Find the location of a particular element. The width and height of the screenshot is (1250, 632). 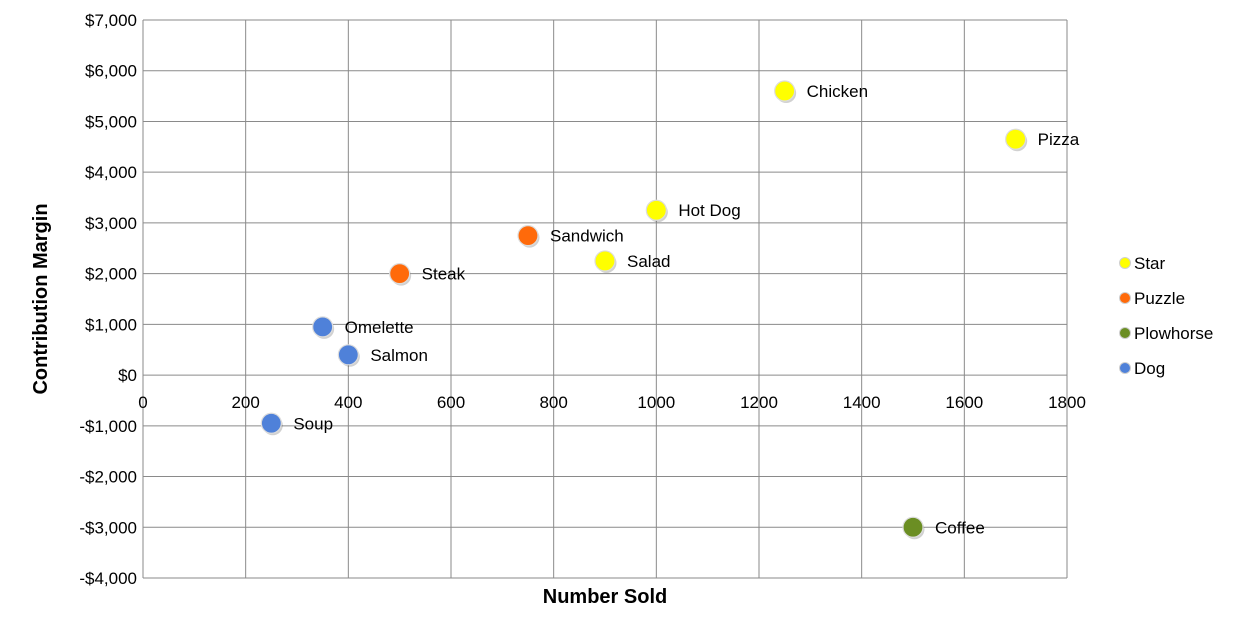

legend-label: Puzzle is located at coordinates (1159, 298).